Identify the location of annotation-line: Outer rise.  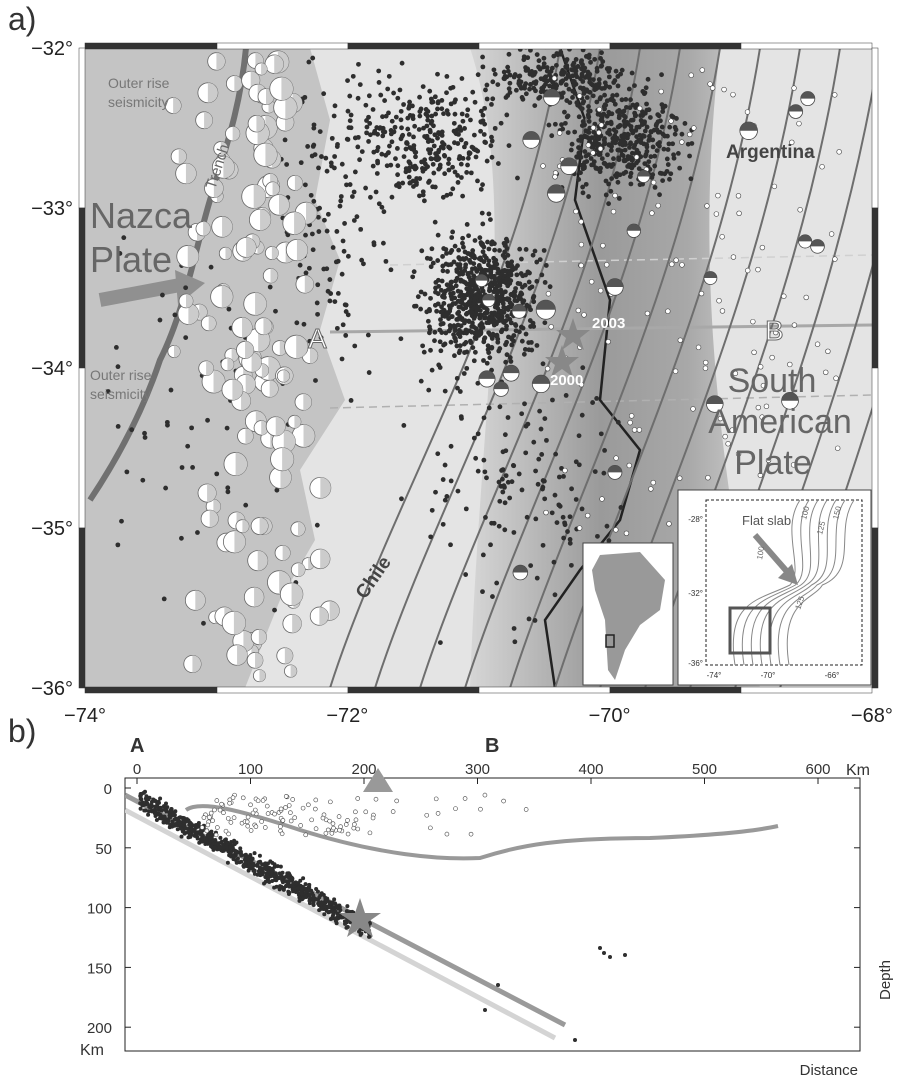
(139, 83).